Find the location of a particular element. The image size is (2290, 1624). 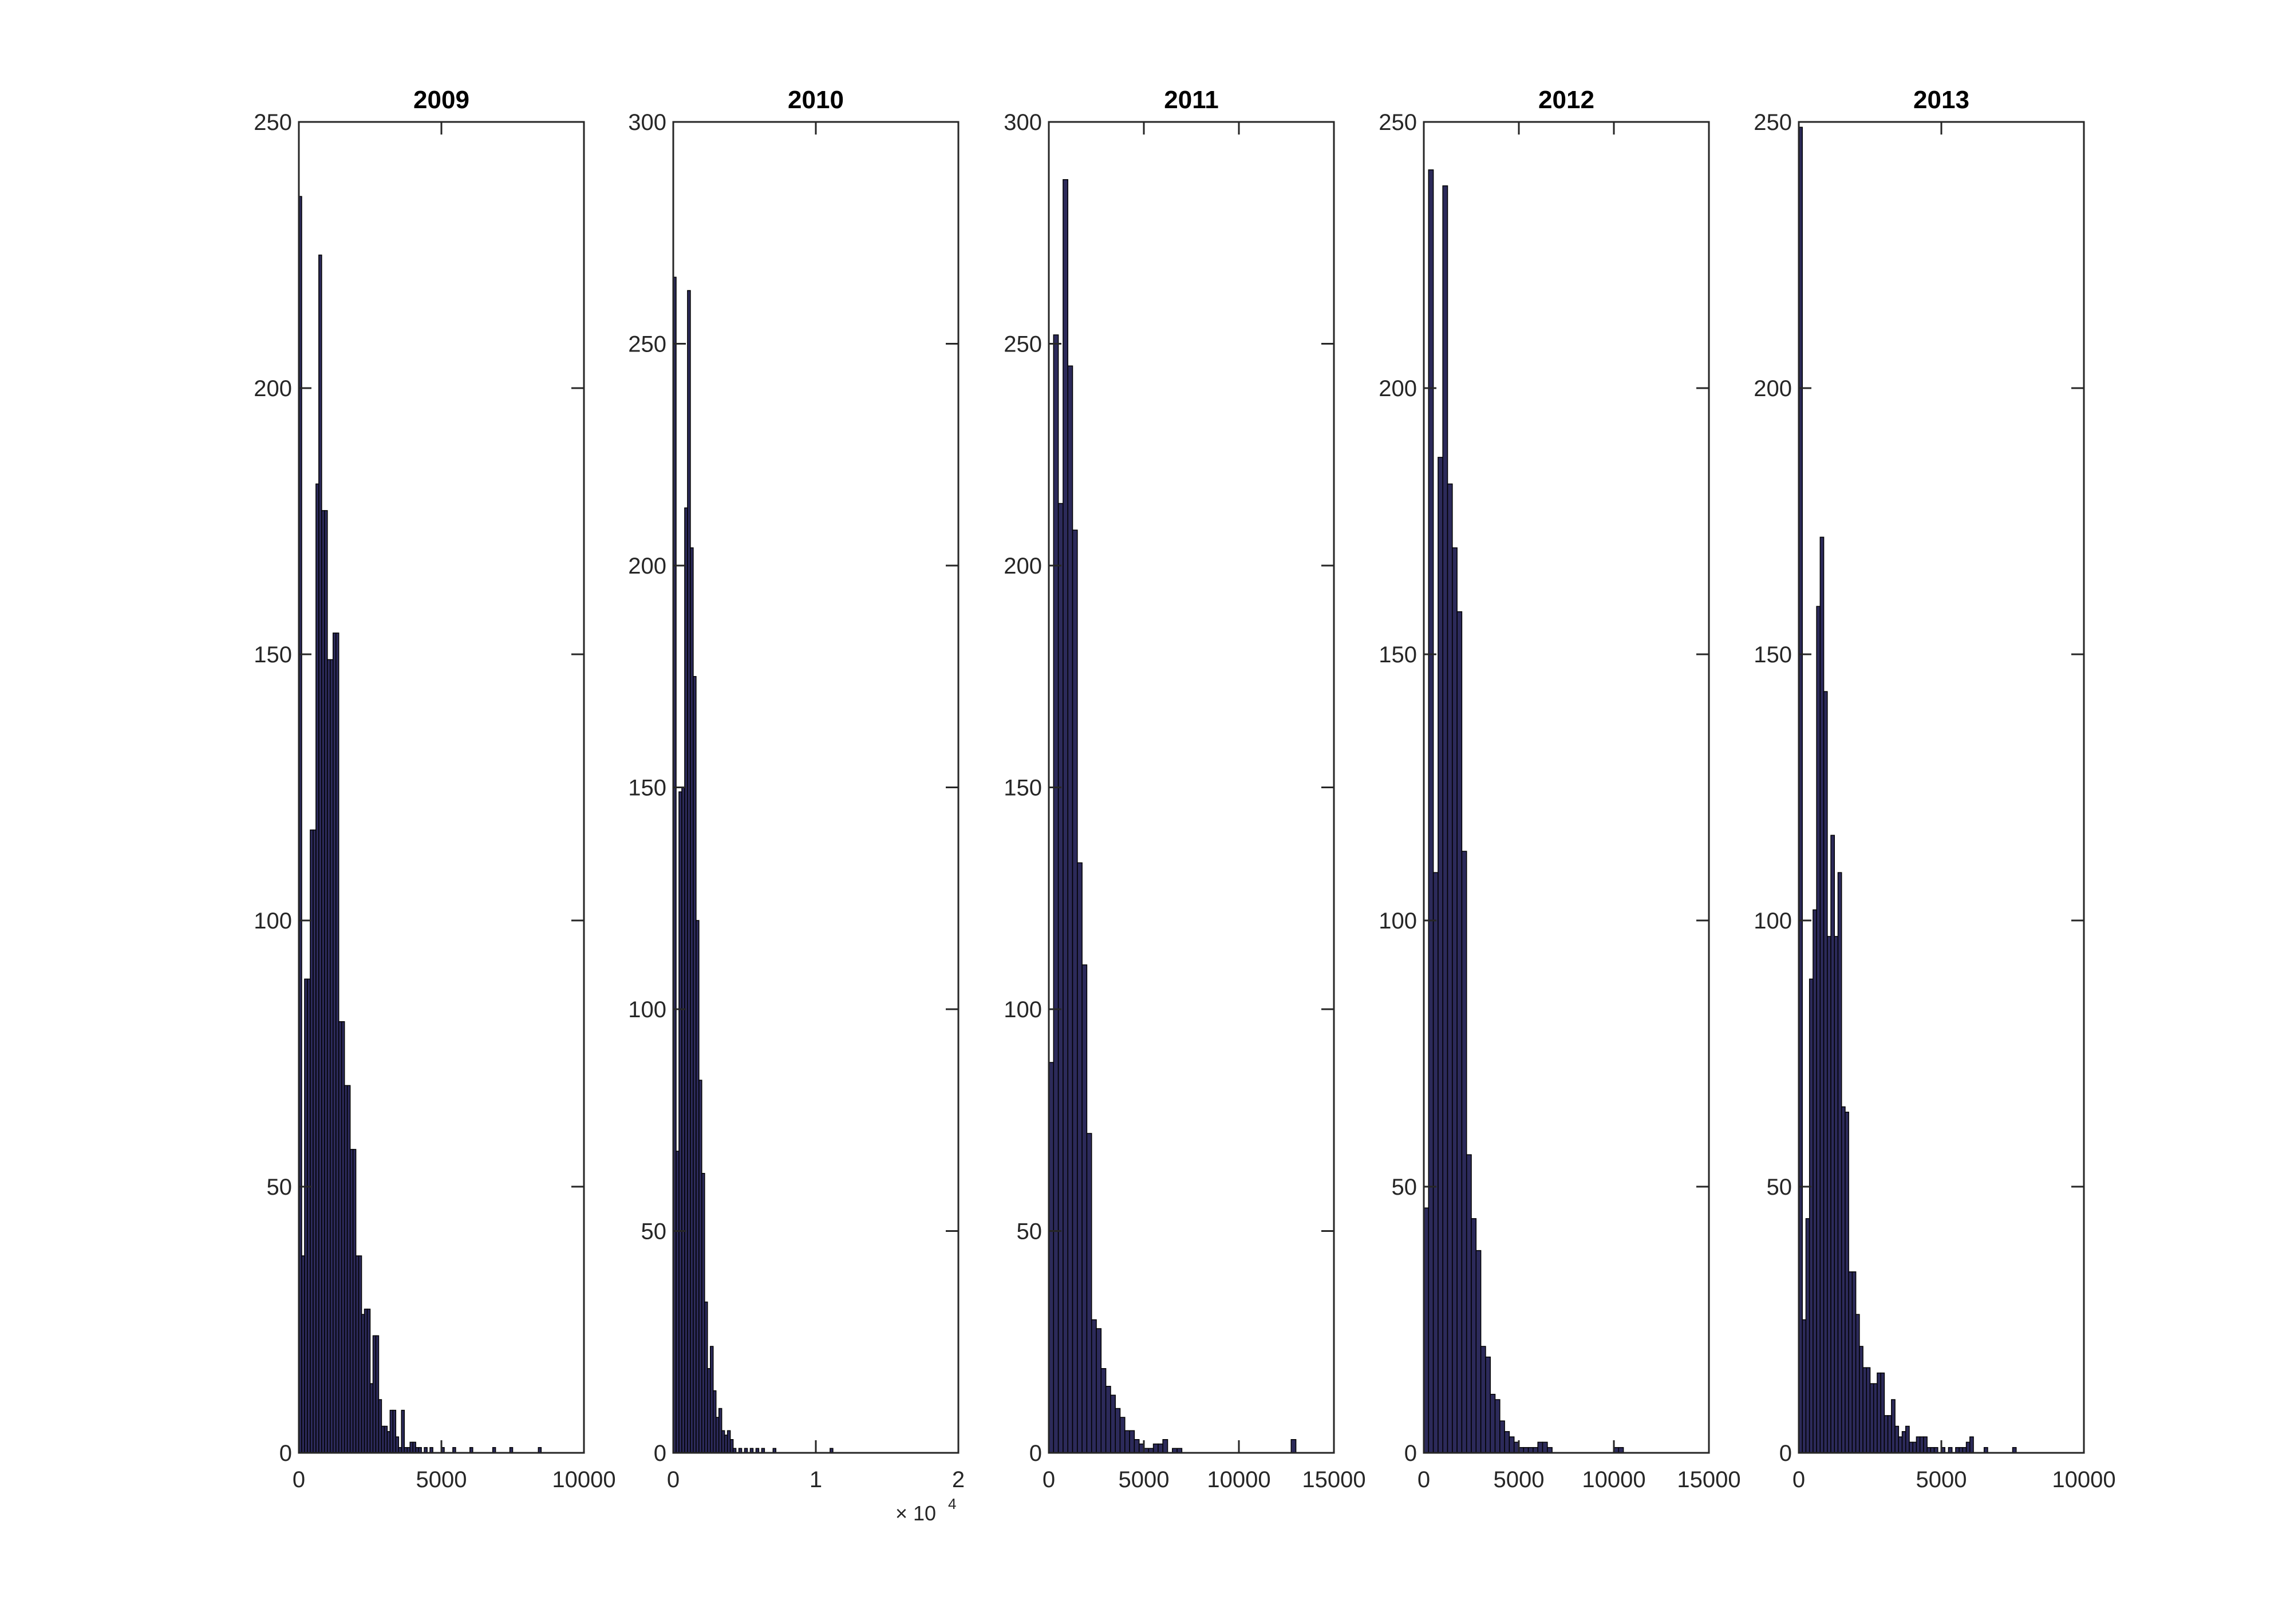

histogram-panel-2012: 0 5000 10000 15000 0 50 100 150 200 250 2012 is located at coordinates (1559, 789).